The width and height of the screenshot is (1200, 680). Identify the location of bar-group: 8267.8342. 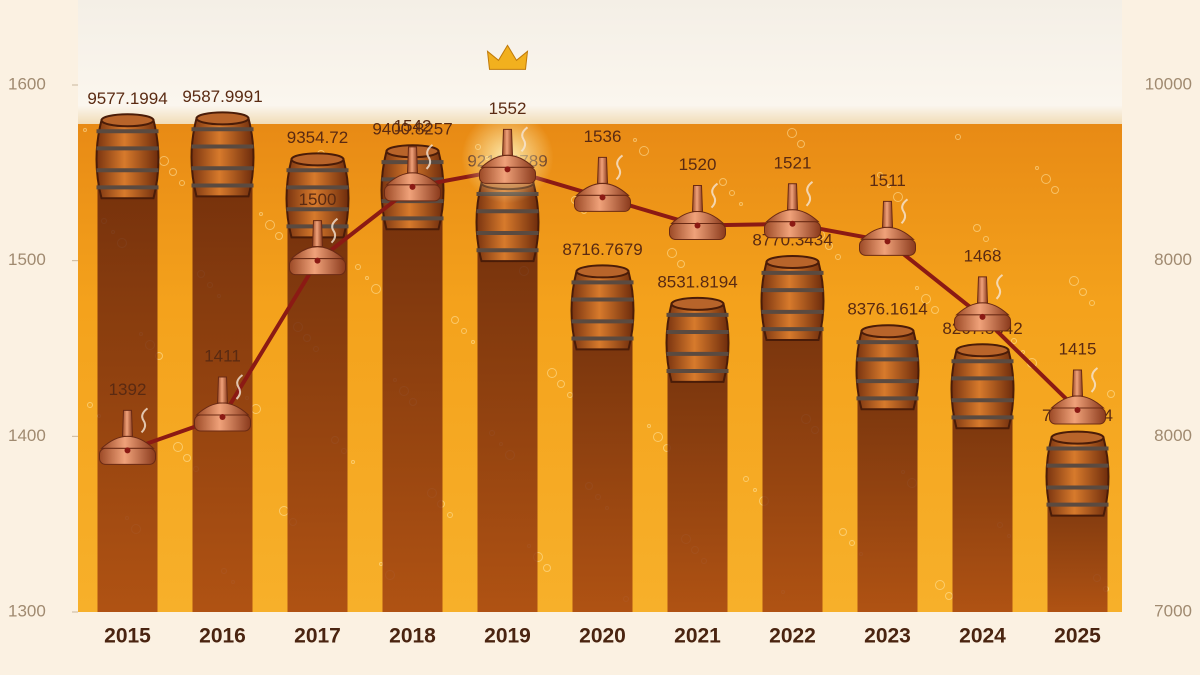
(982, 465).